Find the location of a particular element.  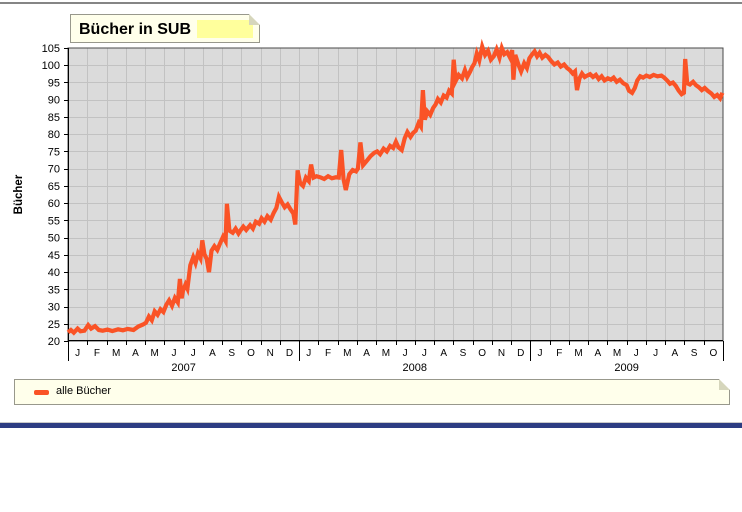

y-tick-label: 35 is located at coordinates (54, 290).